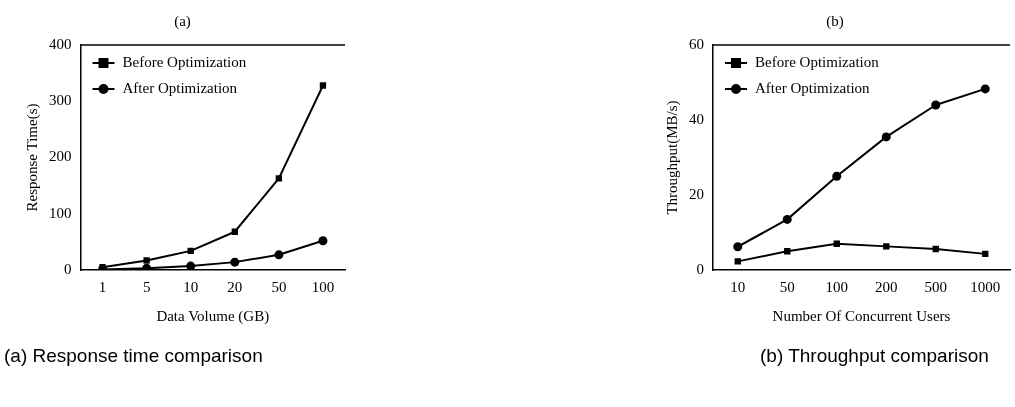  What do you see at coordinates (182, 21) in the screenshot?
I see `chart-title: (a)` at bounding box center [182, 21].